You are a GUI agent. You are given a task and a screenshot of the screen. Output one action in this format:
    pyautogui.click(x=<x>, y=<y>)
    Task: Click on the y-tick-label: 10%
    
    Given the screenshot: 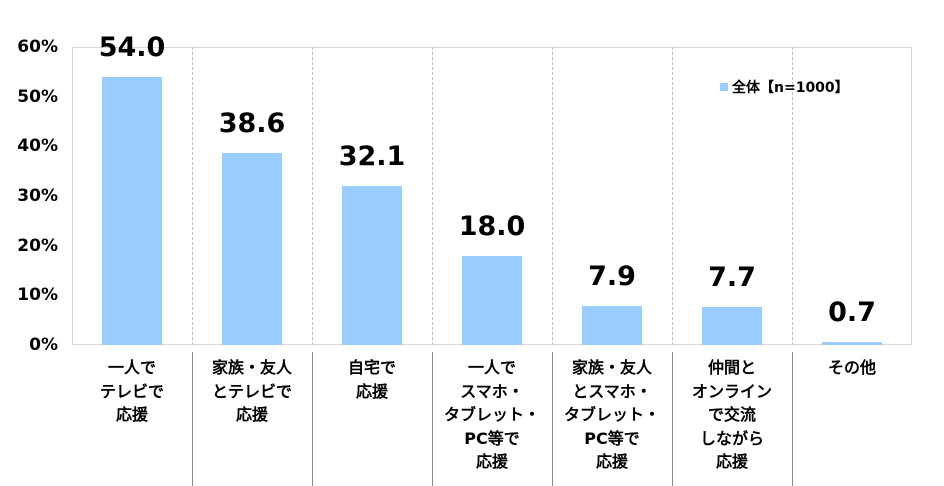 What is the action you would take?
    pyautogui.click(x=37, y=295)
    